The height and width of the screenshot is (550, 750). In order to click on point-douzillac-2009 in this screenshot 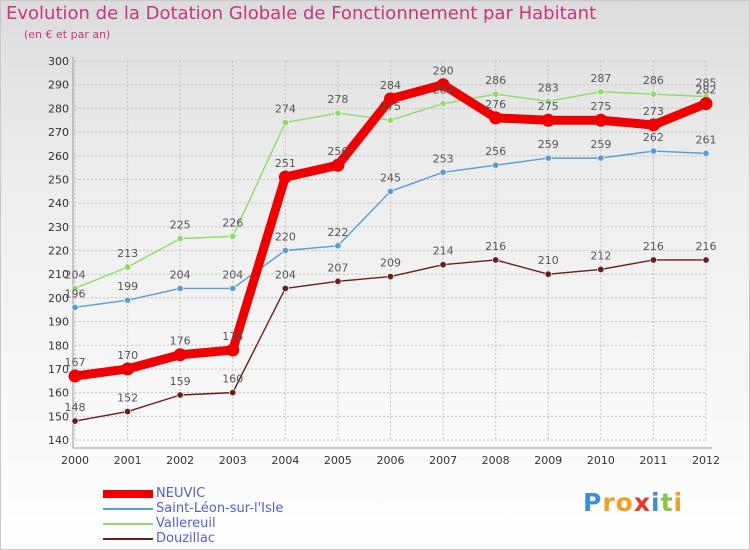, I will do `click(548, 274)`.